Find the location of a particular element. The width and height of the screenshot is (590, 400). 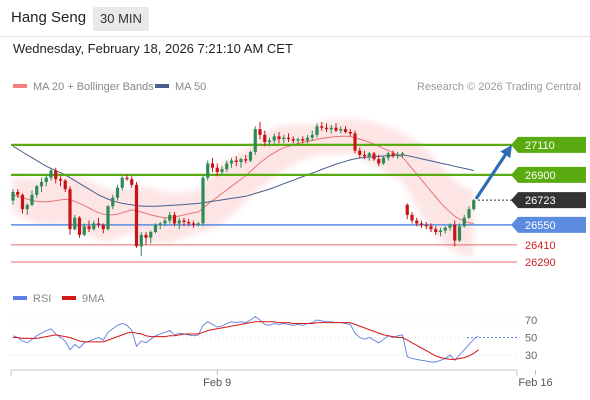

projection-arrow-head is located at coordinates (506, 151).